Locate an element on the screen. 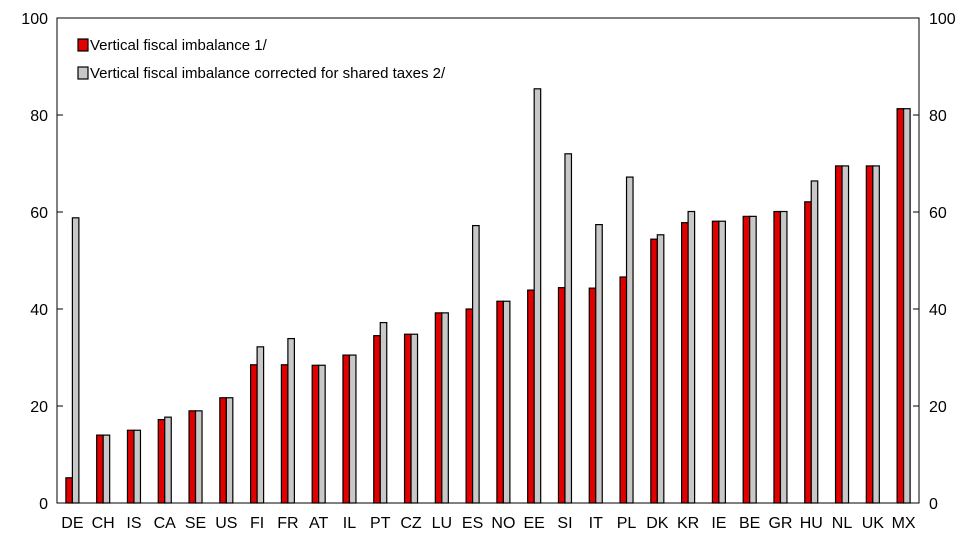 This screenshot has width=966, height=533. x-tick-label-ch: CH is located at coordinates (103, 523).